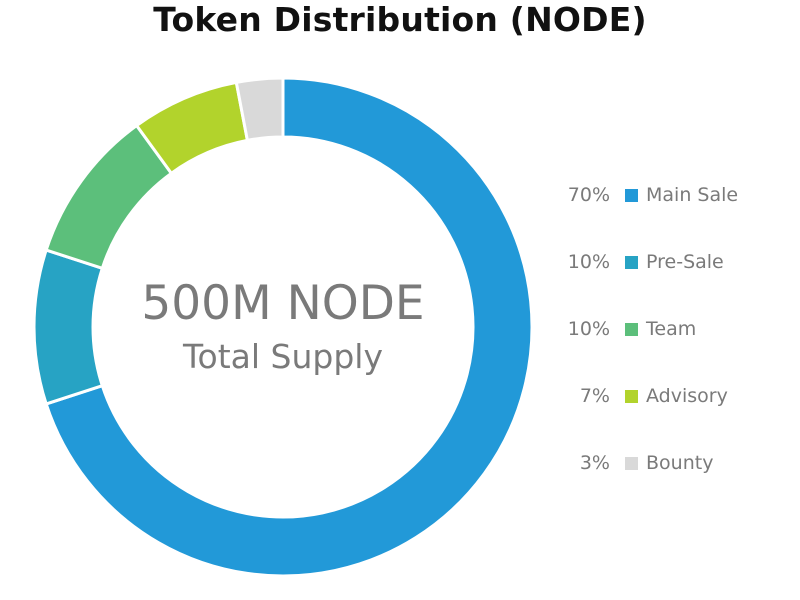  What do you see at coordinates (282, 356) in the screenshot?
I see `center-total-label: Total Supply` at bounding box center [282, 356].